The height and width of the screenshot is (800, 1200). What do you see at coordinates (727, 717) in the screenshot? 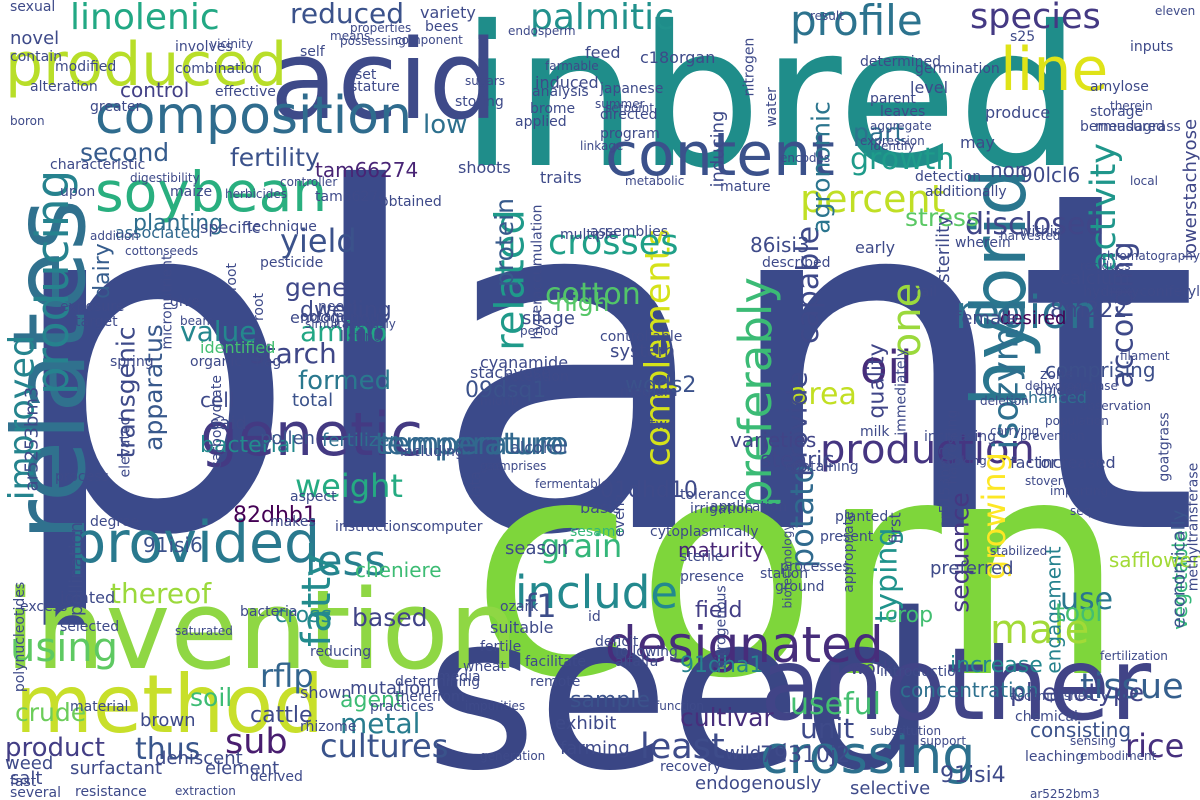
I see `word-cultivar: cultivar` at bounding box center [727, 717].